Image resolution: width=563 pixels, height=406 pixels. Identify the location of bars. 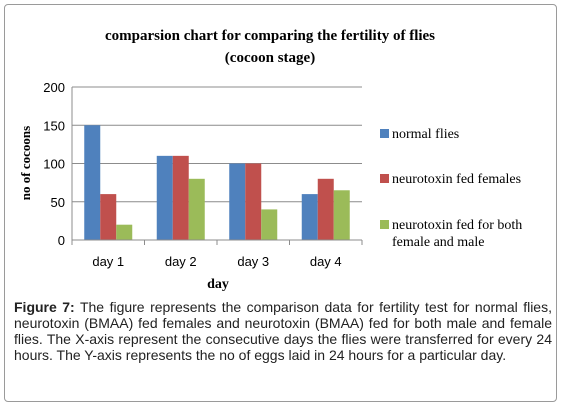
(217, 182).